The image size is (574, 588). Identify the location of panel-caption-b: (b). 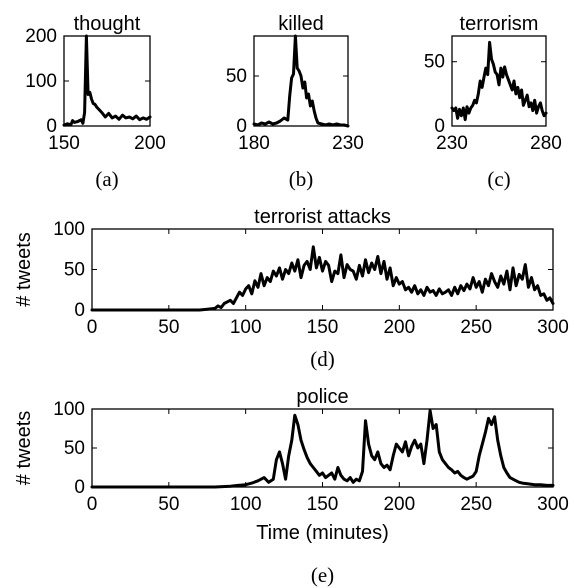
(301, 179).